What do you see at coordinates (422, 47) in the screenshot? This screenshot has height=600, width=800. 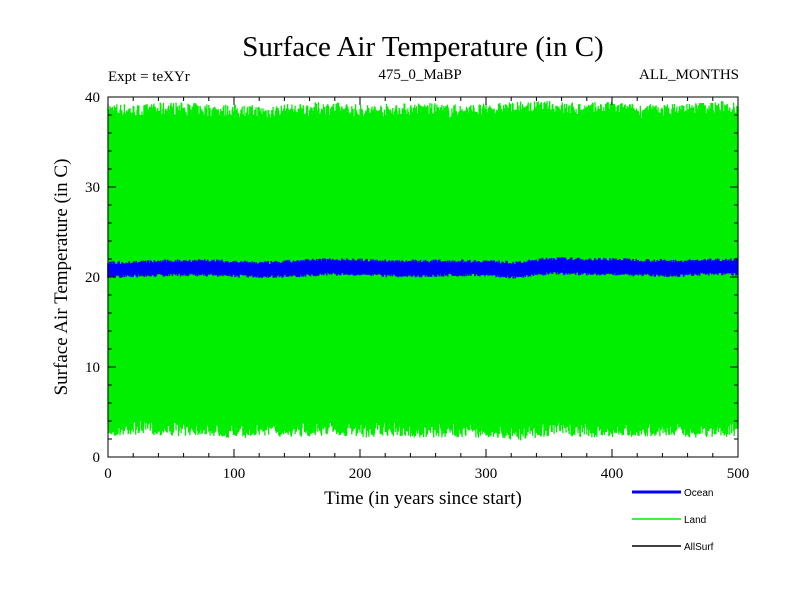 I see `chart-title: Surface Air Temperature (in C)` at bounding box center [422, 47].